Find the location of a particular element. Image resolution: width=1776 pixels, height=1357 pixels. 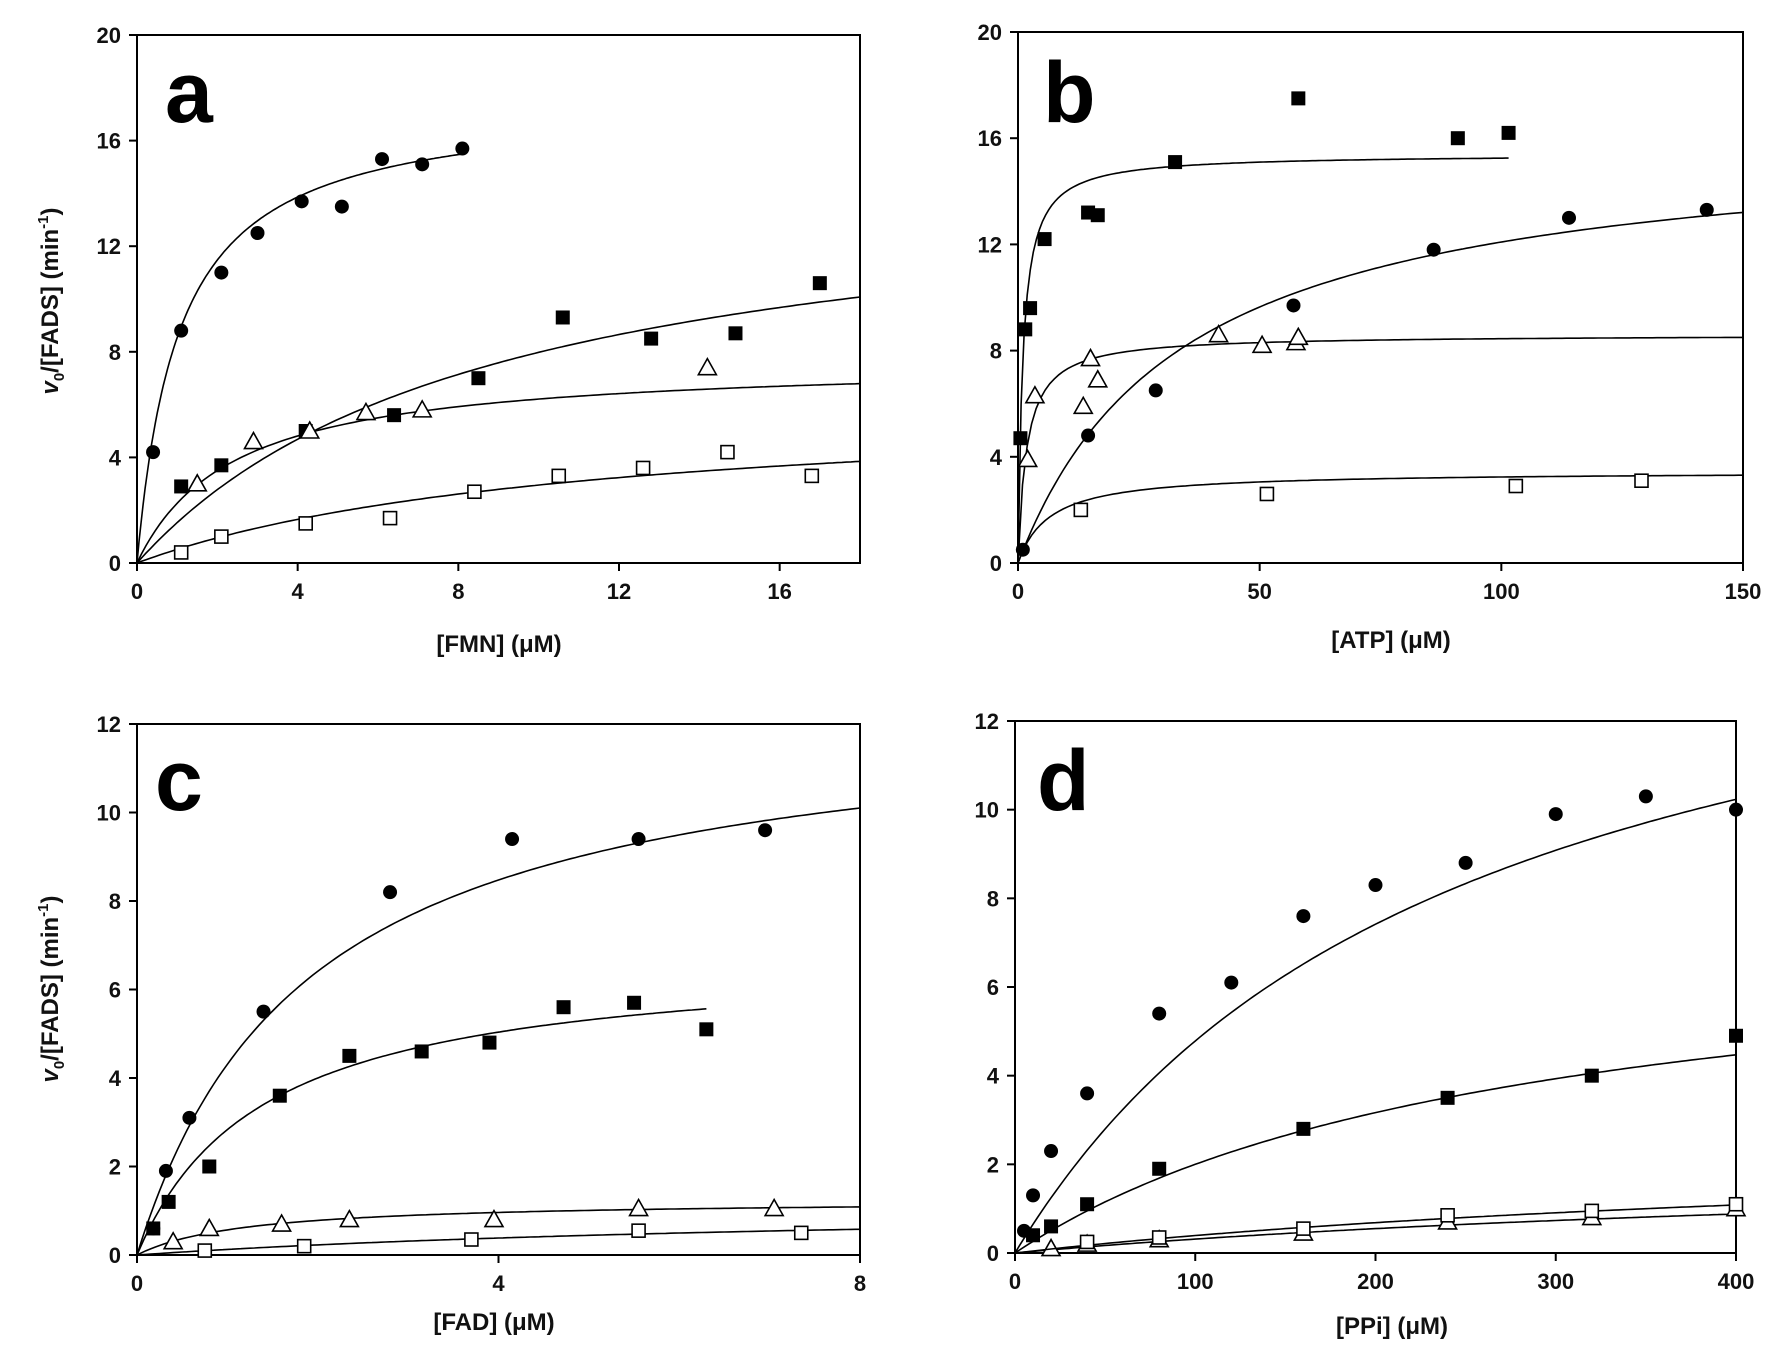

panel-c-fit-open-squares is located at coordinates (498, 1242).